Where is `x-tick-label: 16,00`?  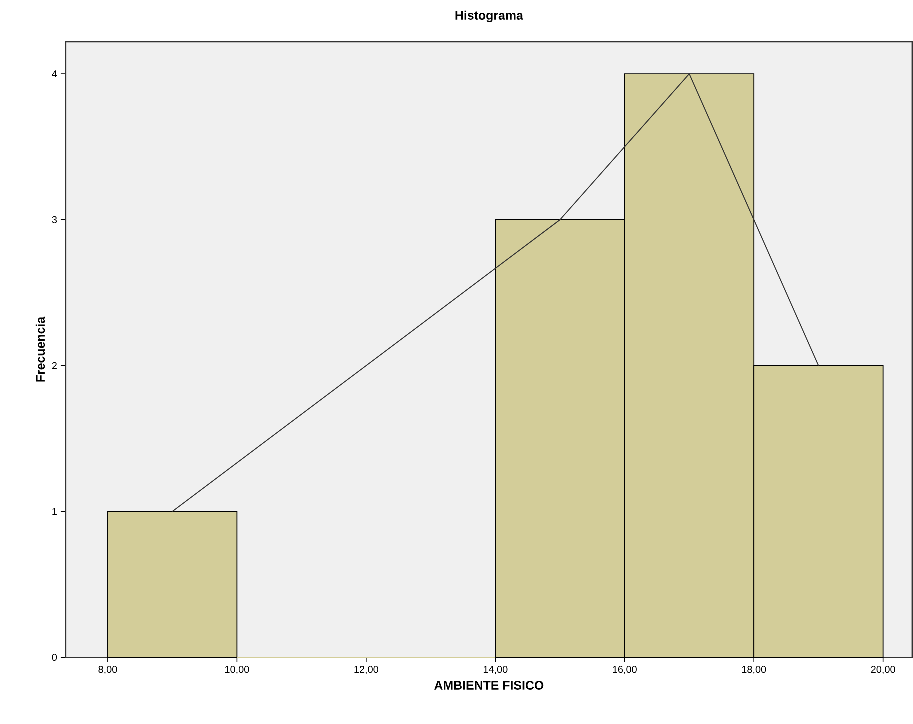
x-tick-label: 16,00 is located at coordinates (625, 670).